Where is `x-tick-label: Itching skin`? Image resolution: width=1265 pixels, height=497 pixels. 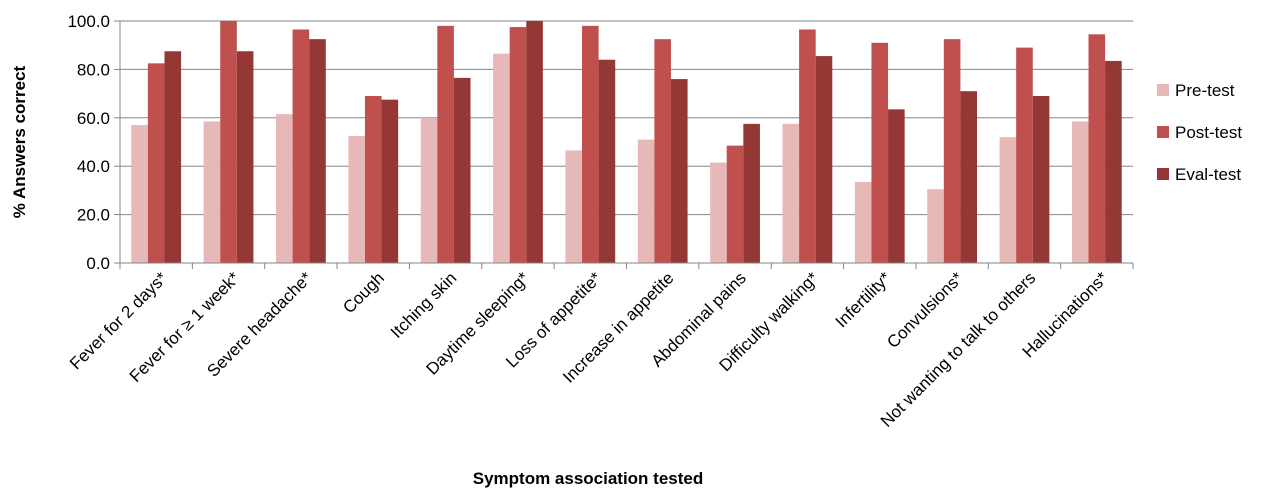
x-tick-label: Itching skin is located at coordinates (424, 305).